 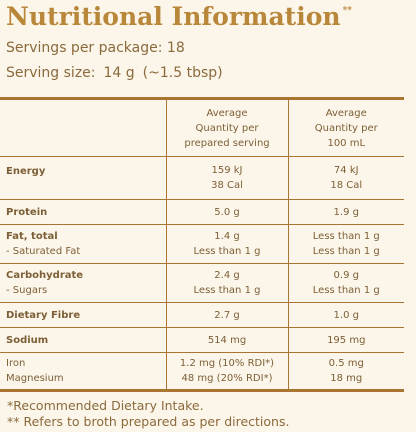 I want to click on page-title: Nutritional Information **, so click(x=179, y=16).